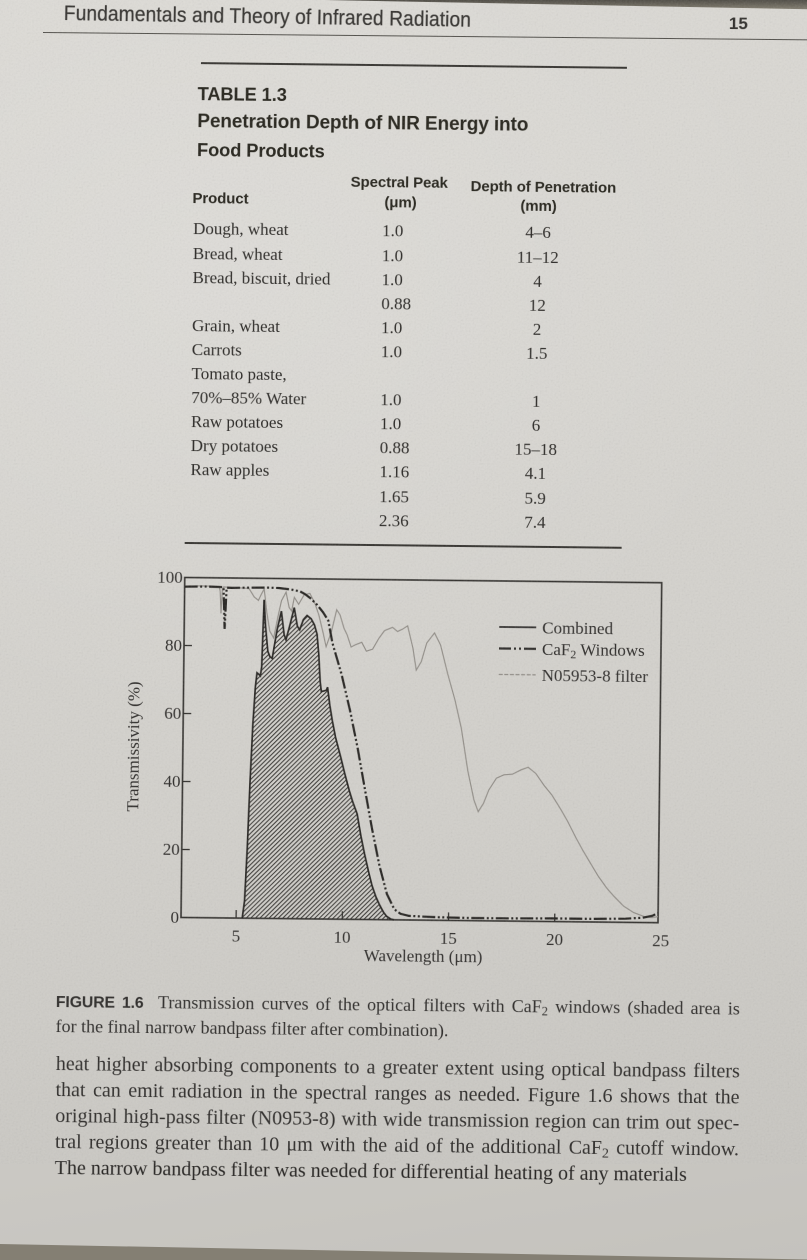 The width and height of the screenshot is (807, 1260). Describe the element at coordinates (172, 712) in the screenshot. I see `svg-text: 60` at that location.